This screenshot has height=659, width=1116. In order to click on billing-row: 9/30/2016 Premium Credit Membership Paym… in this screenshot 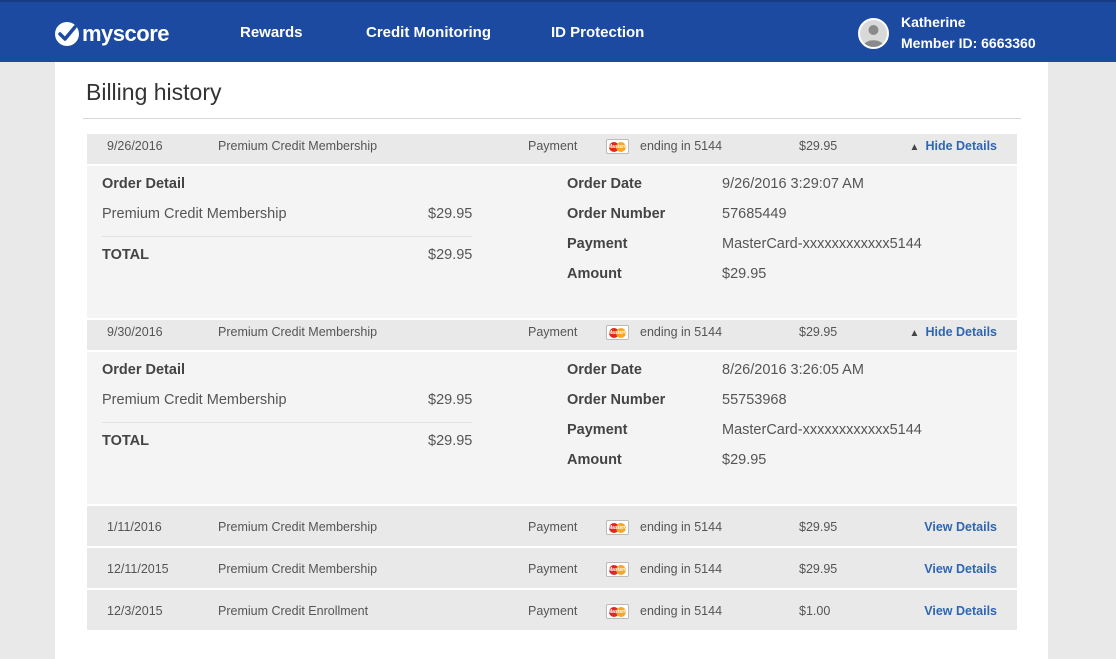, I will do `click(552, 336)`.